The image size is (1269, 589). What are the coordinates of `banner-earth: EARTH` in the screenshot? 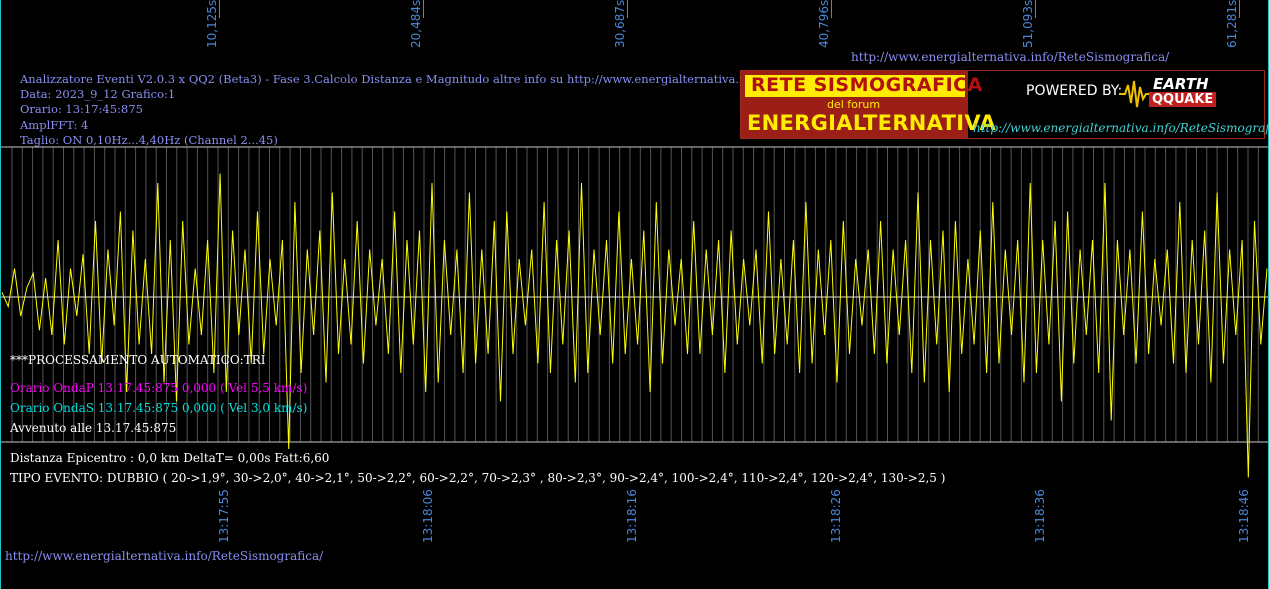 It's located at (1181, 84).